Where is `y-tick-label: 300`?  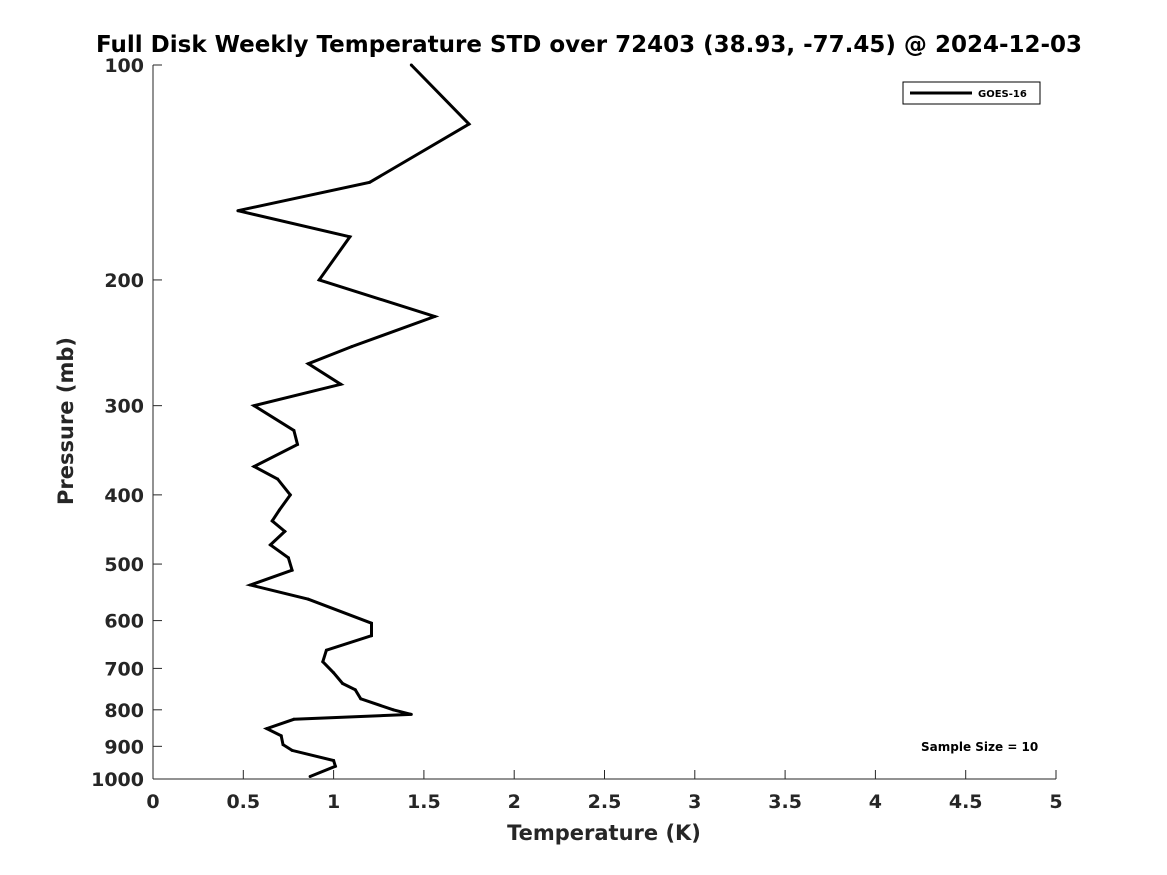
y-tick-label: 300 is located at coordinates (124, 407).